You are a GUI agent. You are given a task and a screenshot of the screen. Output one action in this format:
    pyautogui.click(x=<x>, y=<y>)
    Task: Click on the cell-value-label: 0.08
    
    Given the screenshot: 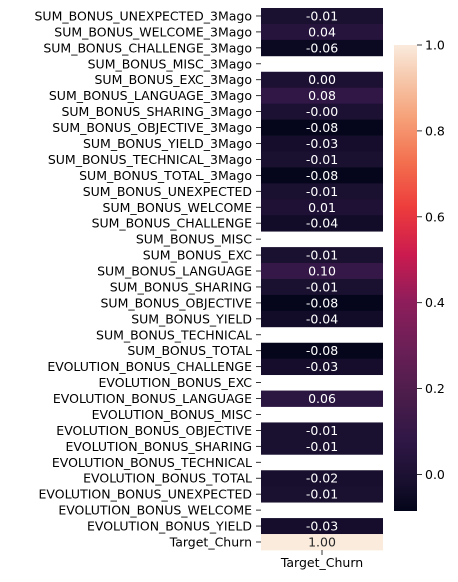 What is the action you would take?
    pyautogui.click(x=322, y=95)
    